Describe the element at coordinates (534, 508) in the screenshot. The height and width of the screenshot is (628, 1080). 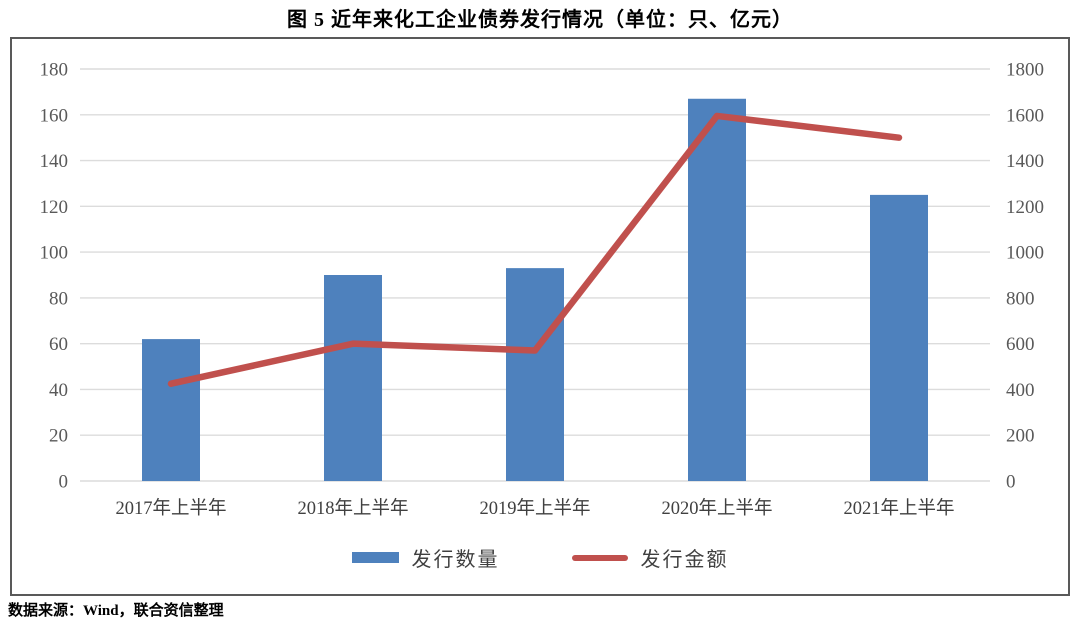
I see `x-category-label: 2019年上半年` at that location.